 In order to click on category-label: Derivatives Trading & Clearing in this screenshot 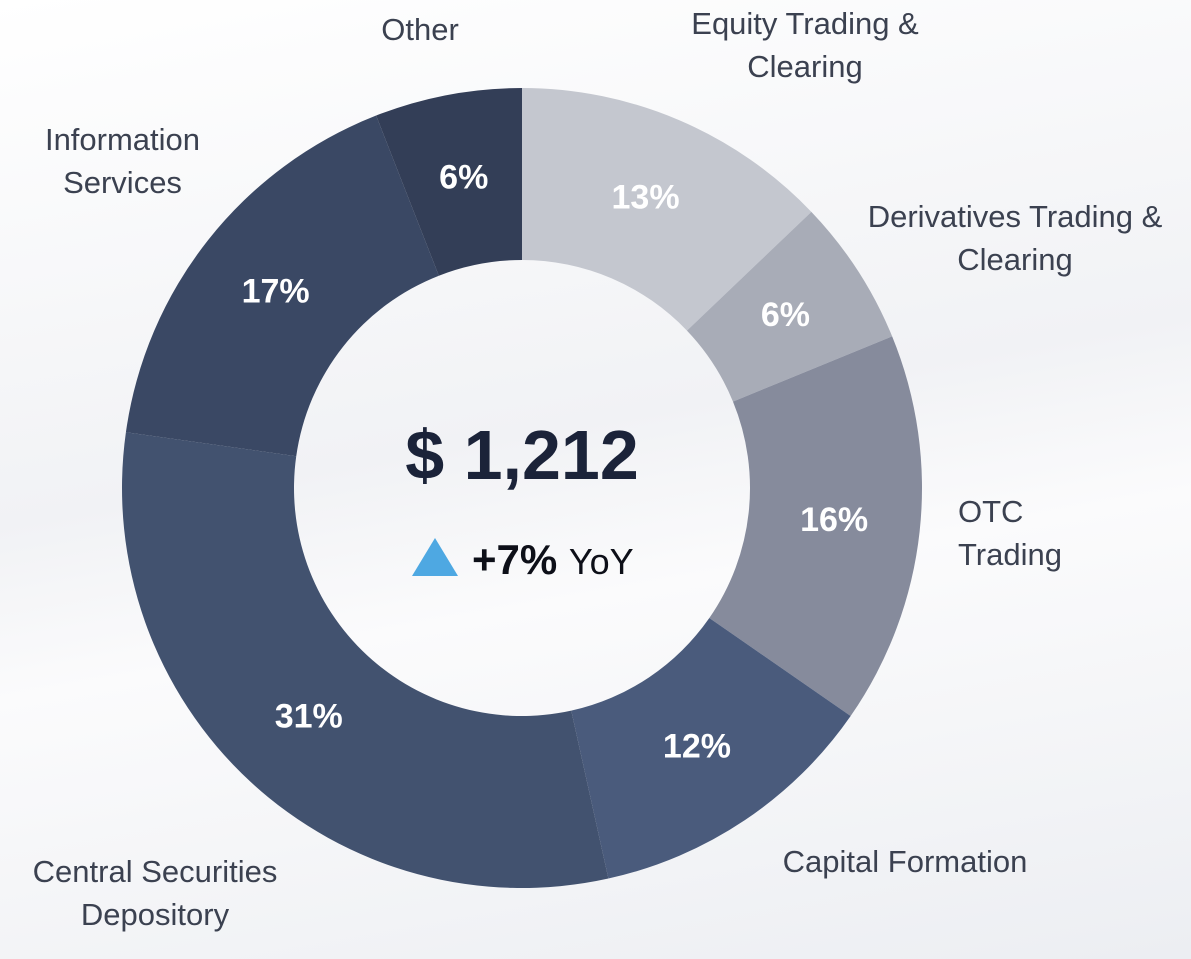, I will do `click(1015, 238)`.